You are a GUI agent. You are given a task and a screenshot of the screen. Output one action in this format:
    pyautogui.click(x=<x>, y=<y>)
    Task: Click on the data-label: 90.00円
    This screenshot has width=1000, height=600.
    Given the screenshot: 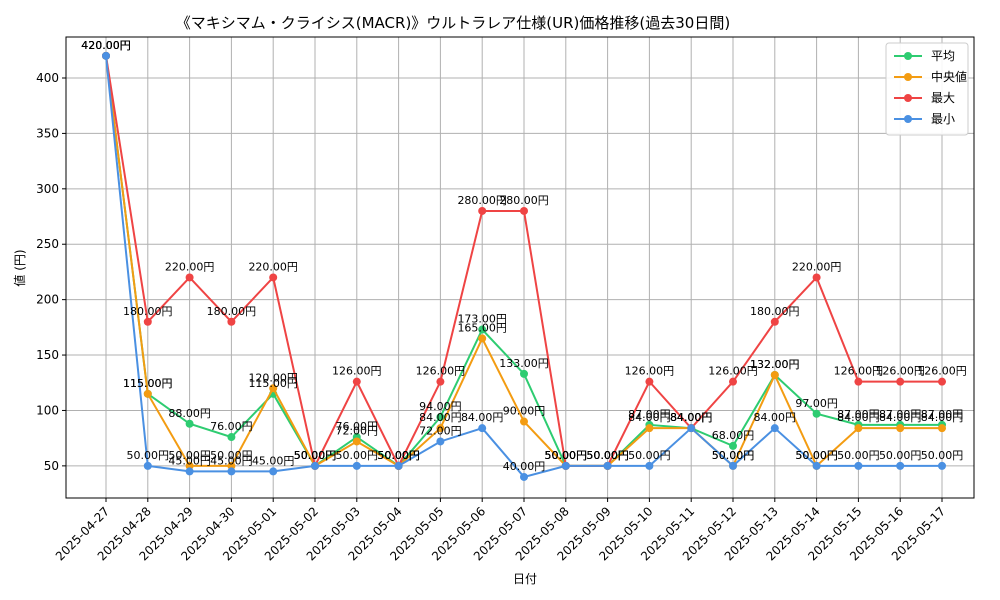 What is the action you would take?
    pyautogui.click(x=524, y=411)
    